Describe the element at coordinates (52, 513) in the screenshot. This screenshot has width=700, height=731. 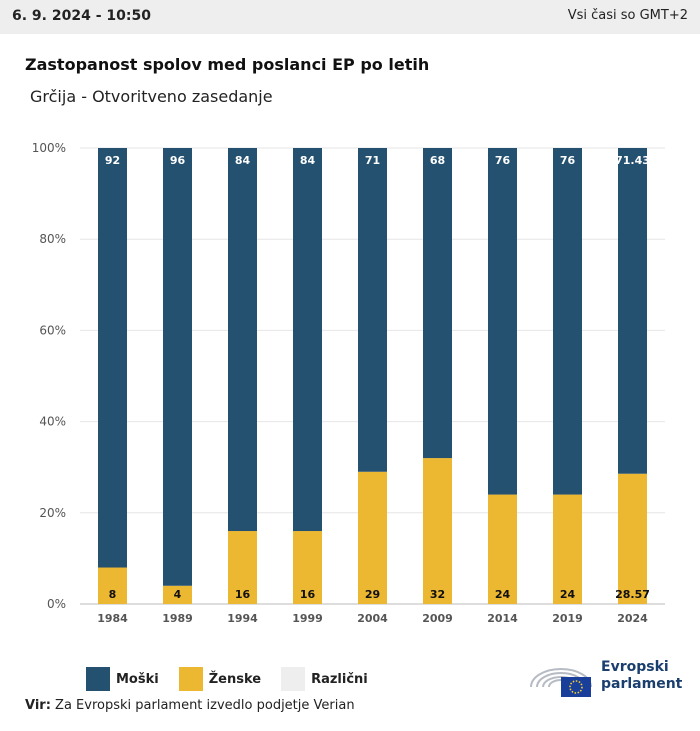
I see `y-tick-label: 20%` at that location.